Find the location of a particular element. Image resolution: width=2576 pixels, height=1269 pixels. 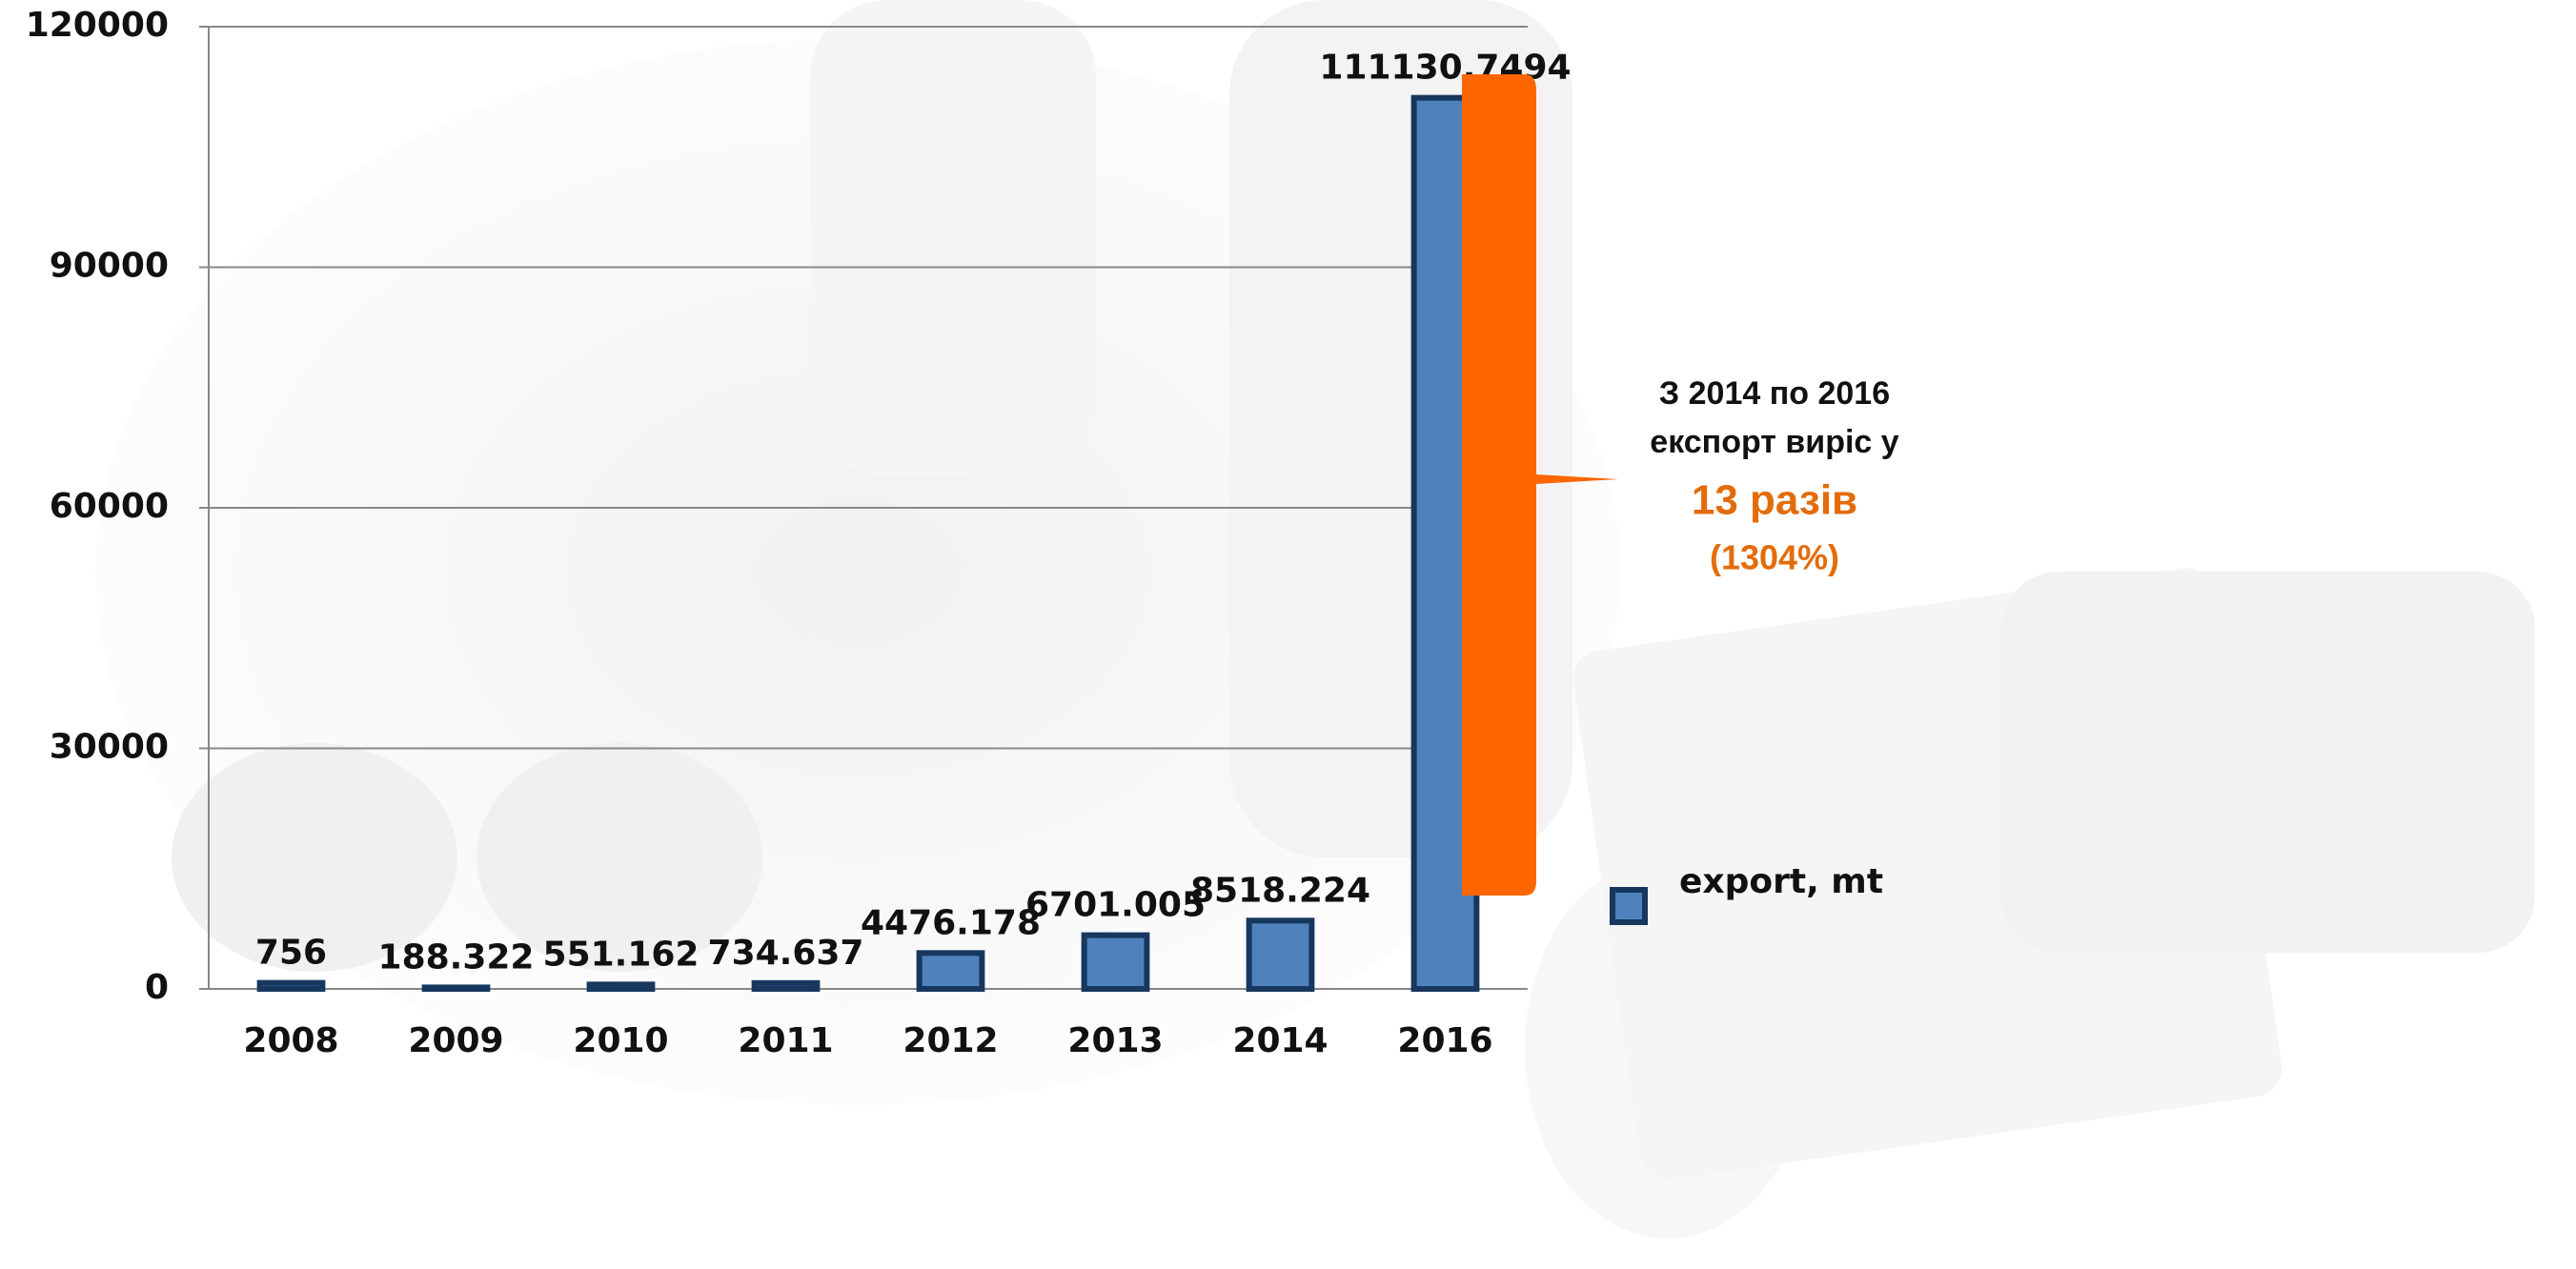

value-label: 734.637 is located at coordinates (786, 953).